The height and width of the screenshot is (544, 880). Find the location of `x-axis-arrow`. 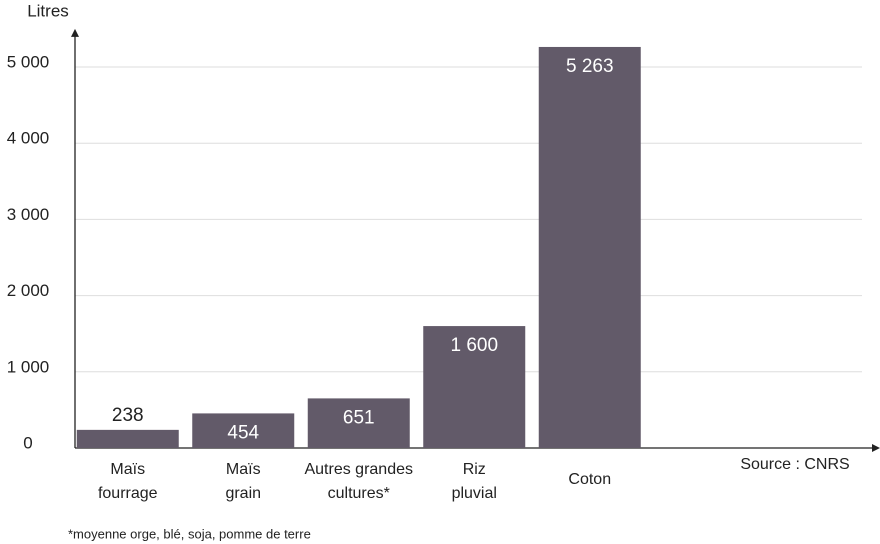

x-axis-arrow is located at coordinates (876, 448).